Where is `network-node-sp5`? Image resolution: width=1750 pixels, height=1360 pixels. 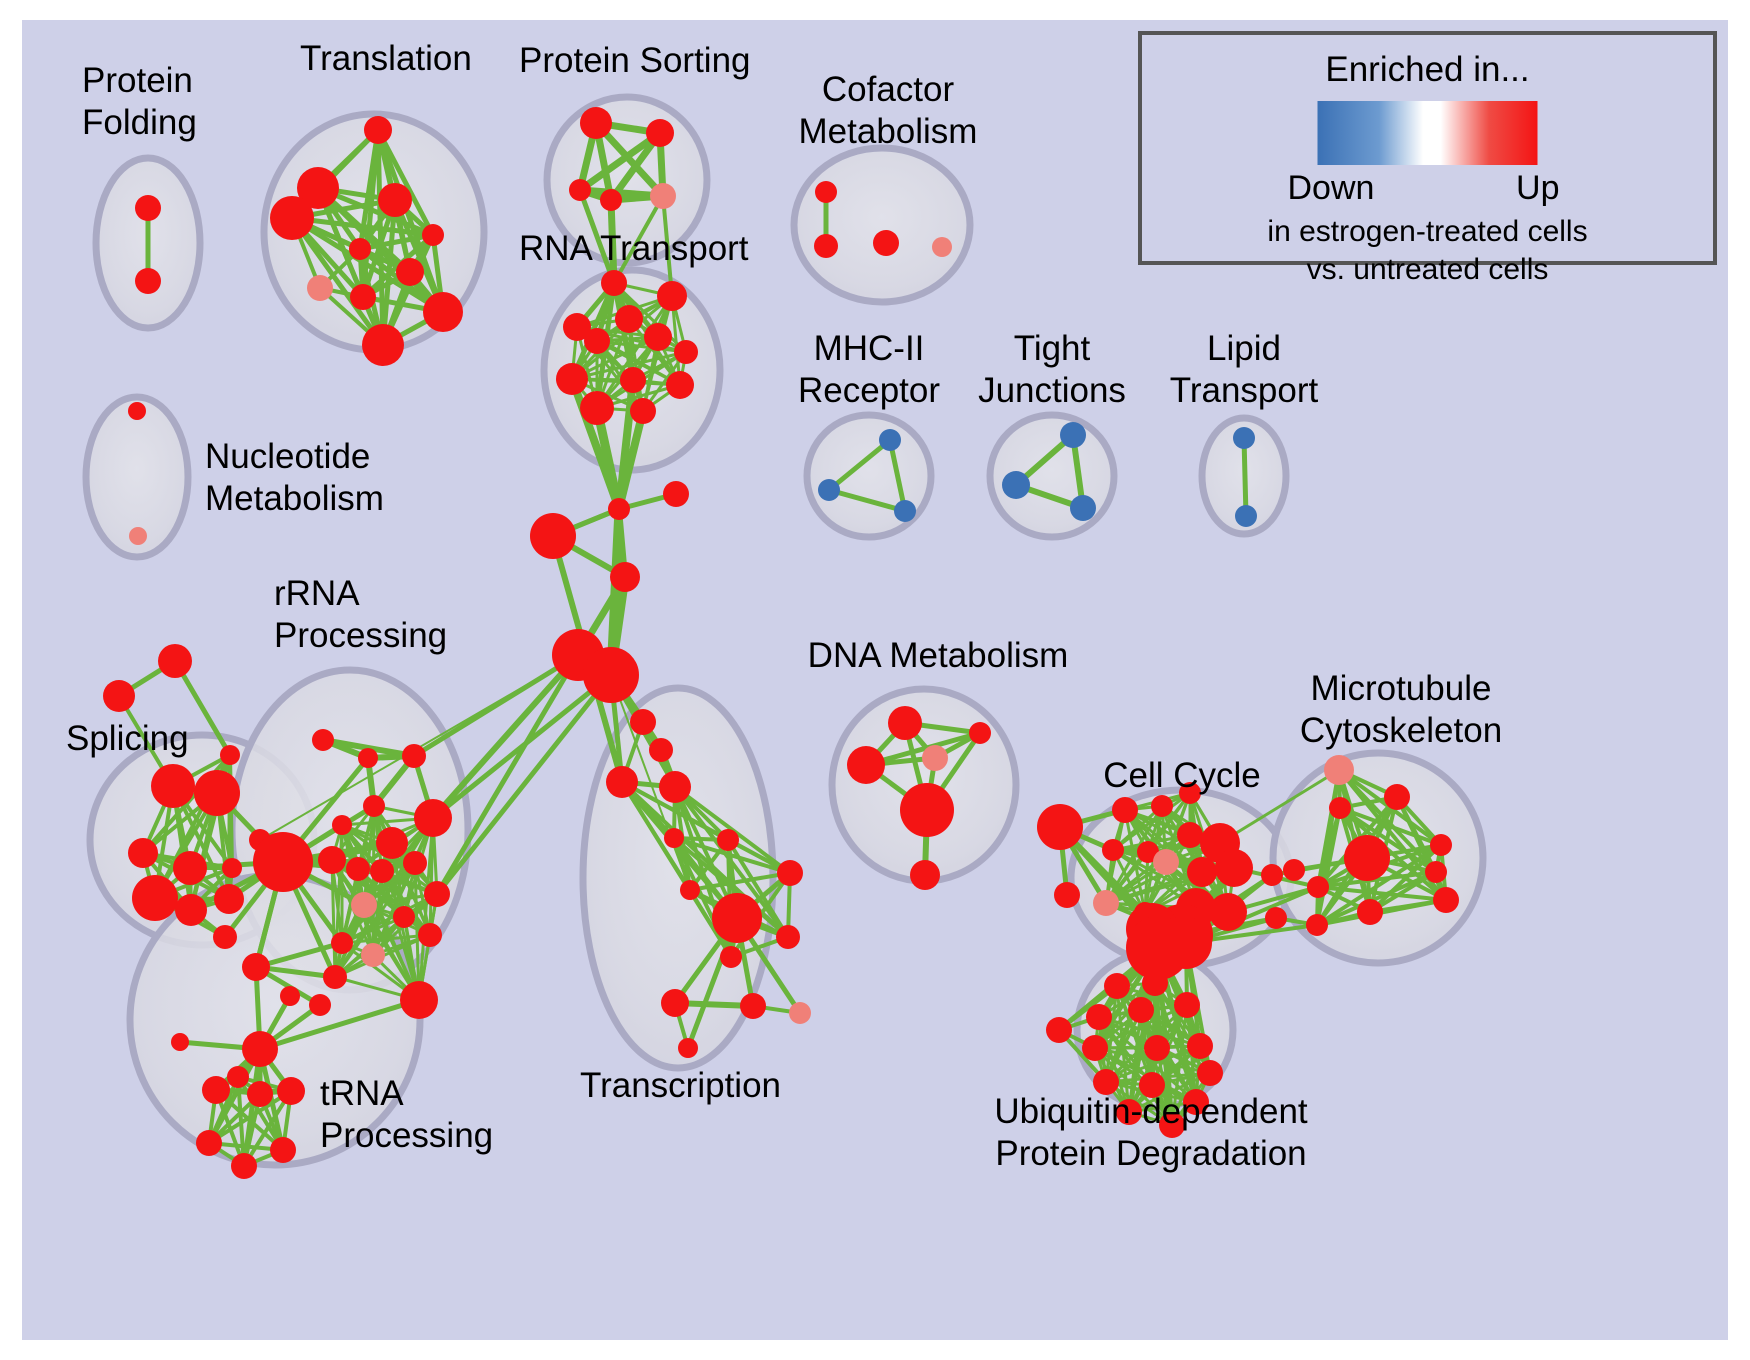 network-node-sp5 is located at coordinates (217, 793).